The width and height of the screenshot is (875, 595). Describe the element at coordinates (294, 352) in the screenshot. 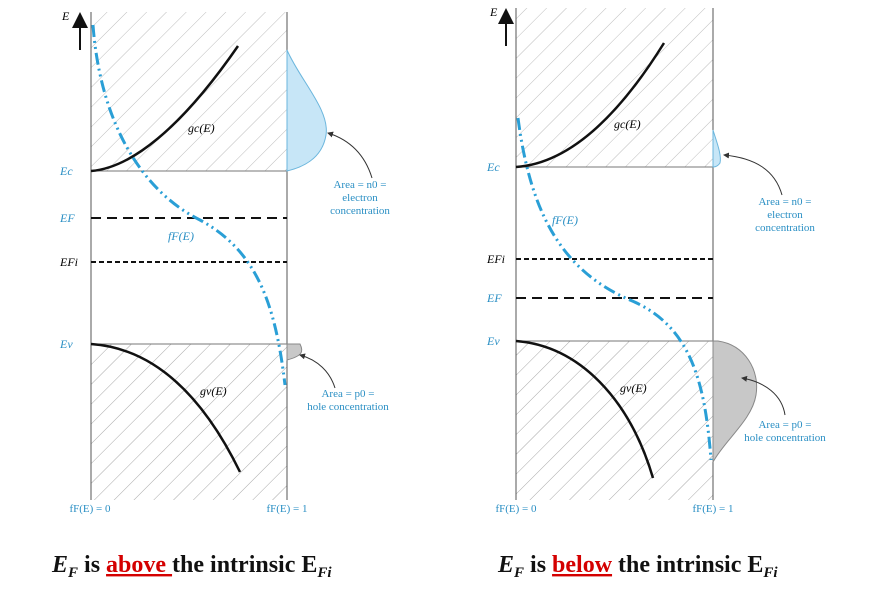

I see `left-hole-area` at that location.